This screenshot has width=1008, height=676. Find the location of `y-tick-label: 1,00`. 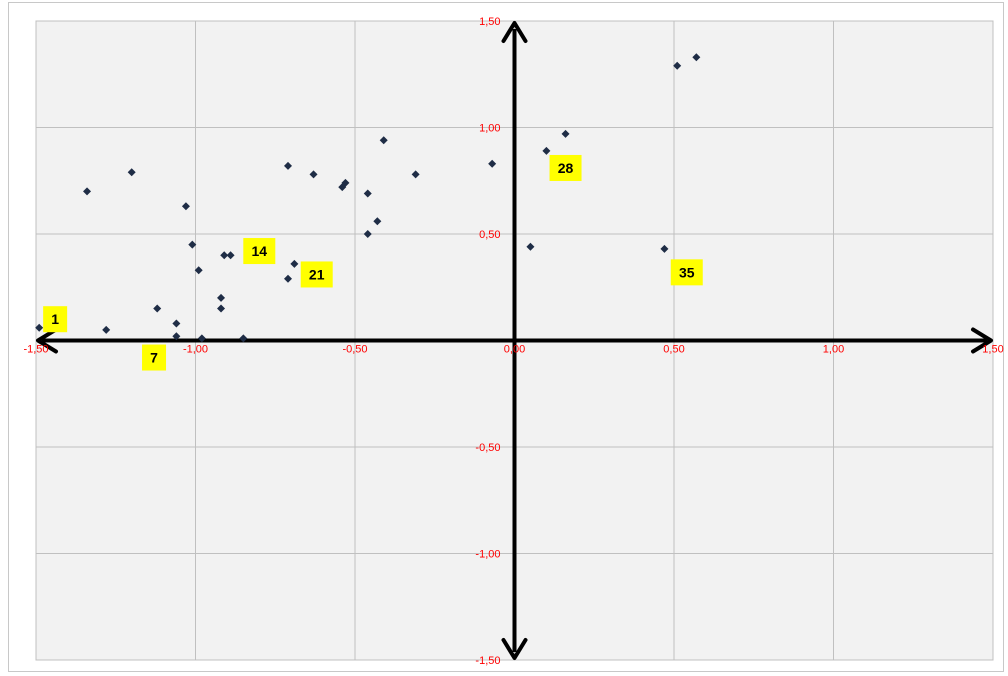

y-tick-label: 1,00 is located at coordinates (489, 129).